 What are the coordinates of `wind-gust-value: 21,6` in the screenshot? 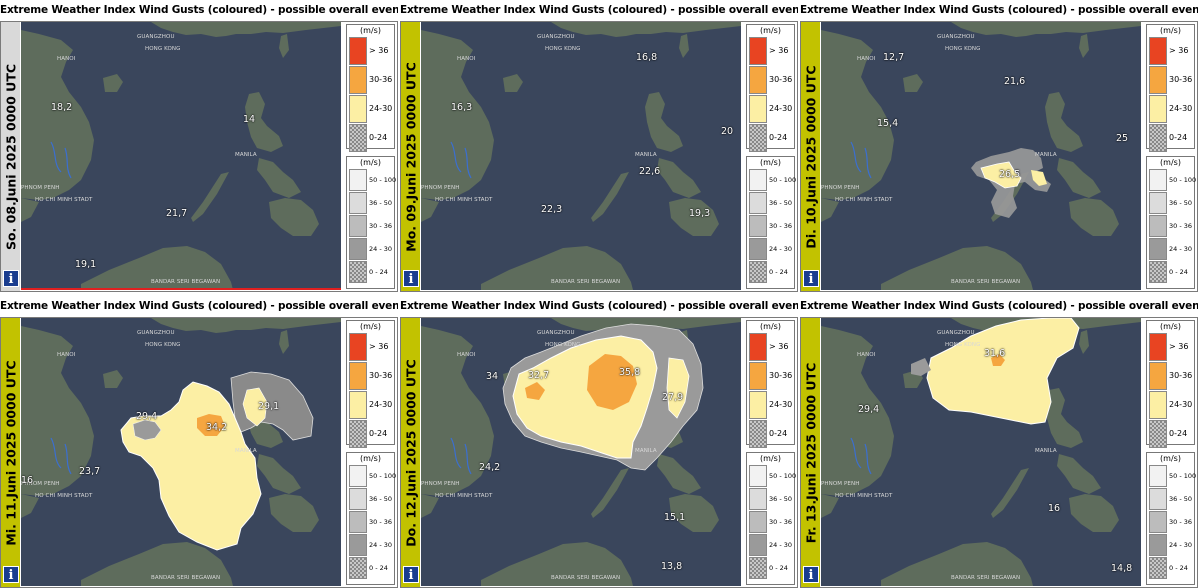 It's located at (1015, 81).